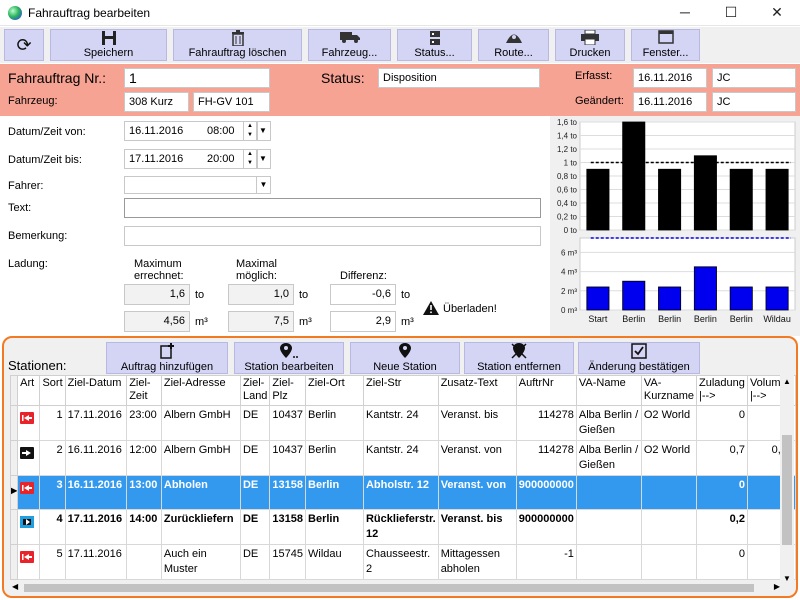  I want to click on cell-street: Chausseestr. 2, so click(400, 562).